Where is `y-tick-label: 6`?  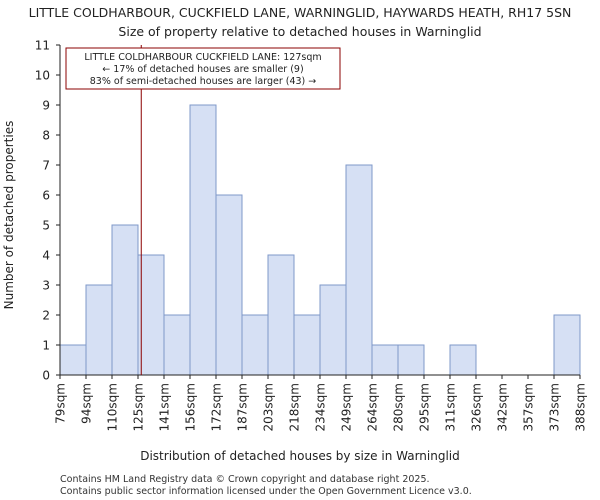
y-tick-label: 6 is located at coordinates (46, 196).